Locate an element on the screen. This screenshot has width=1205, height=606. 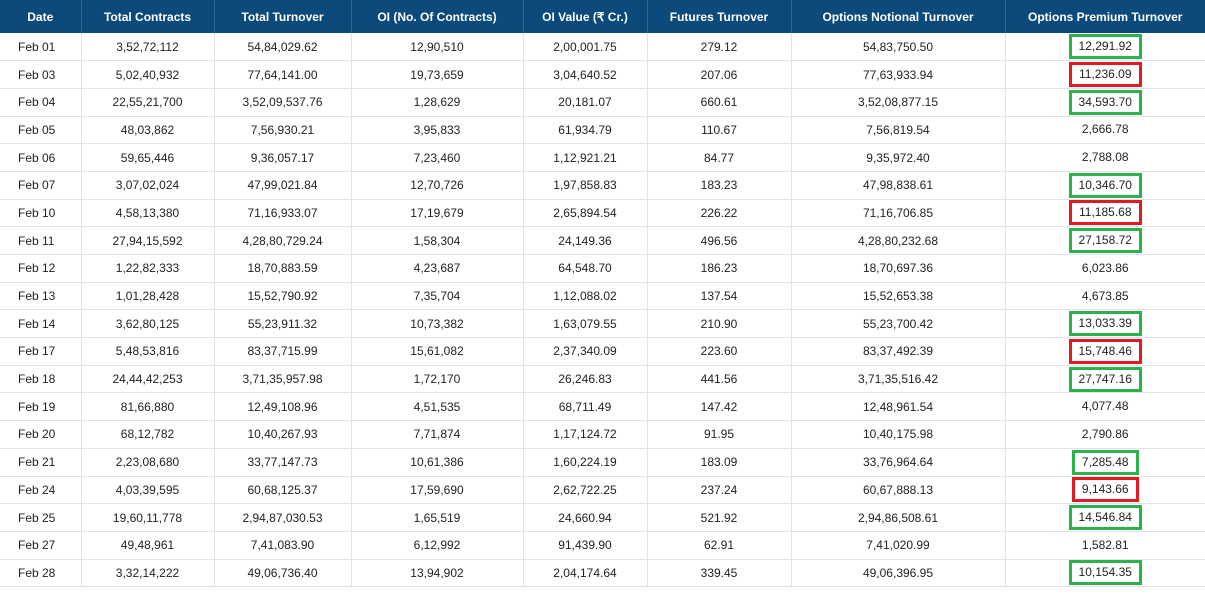
cell-oi-value: 24,660.94 is located at coordinates (585, 517).